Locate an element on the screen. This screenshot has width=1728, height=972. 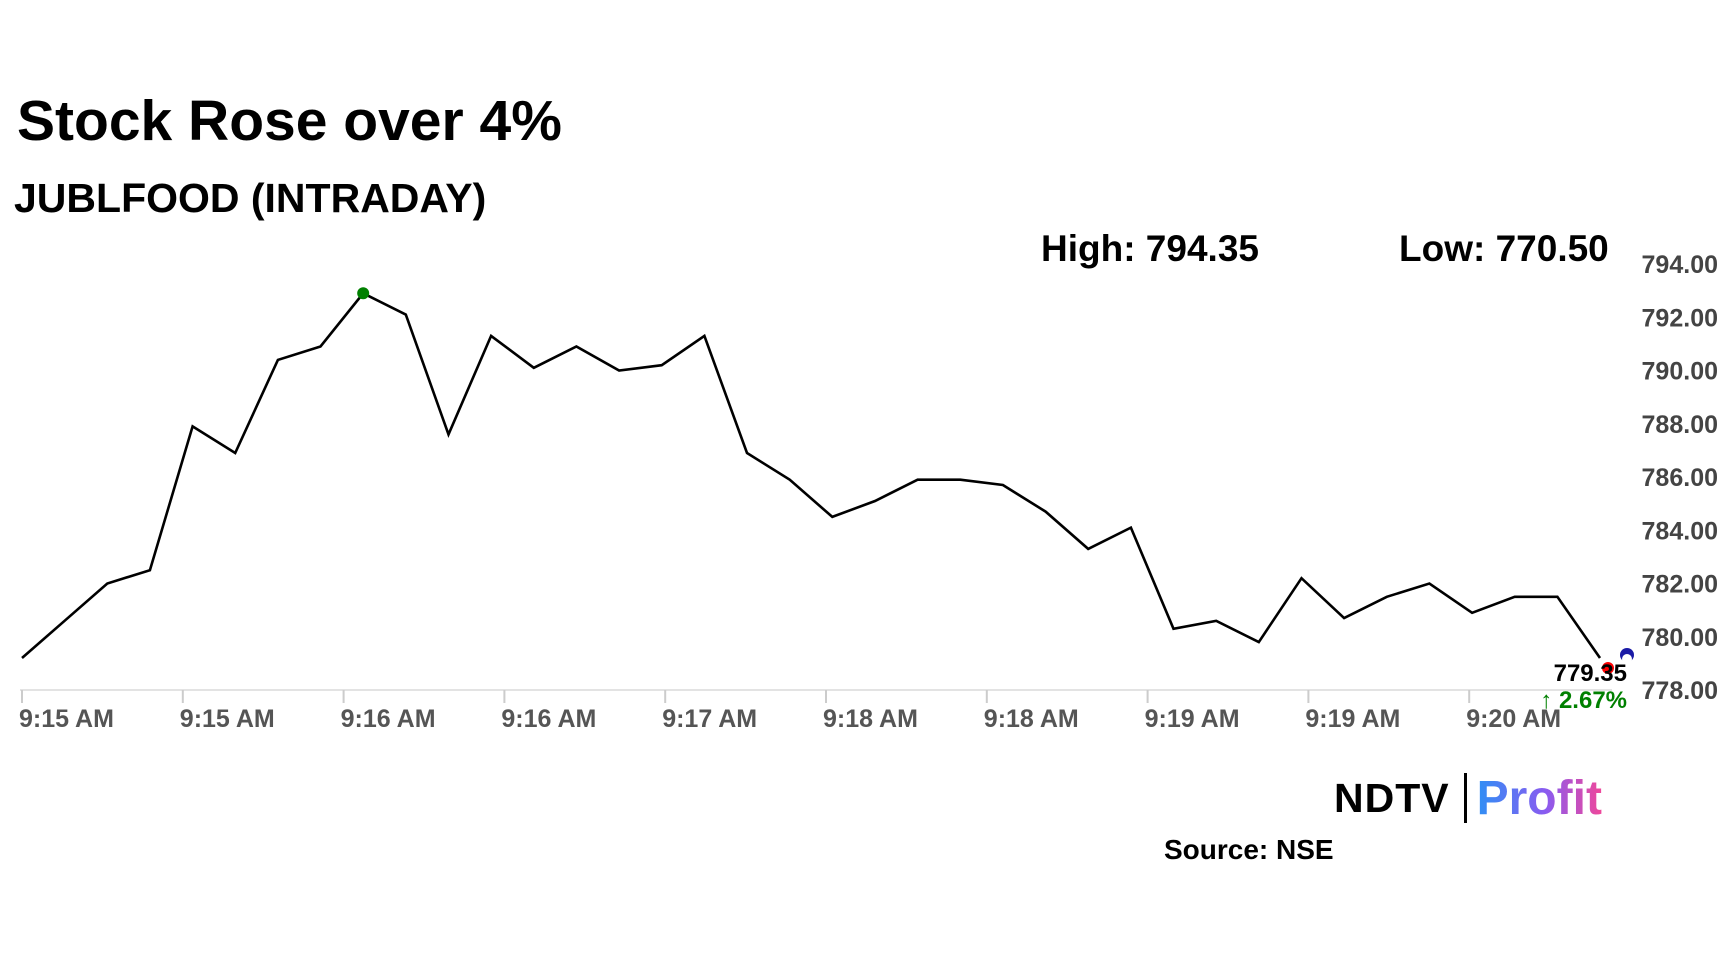
live-indicator-cutout is located at coordinates (1627, 659).